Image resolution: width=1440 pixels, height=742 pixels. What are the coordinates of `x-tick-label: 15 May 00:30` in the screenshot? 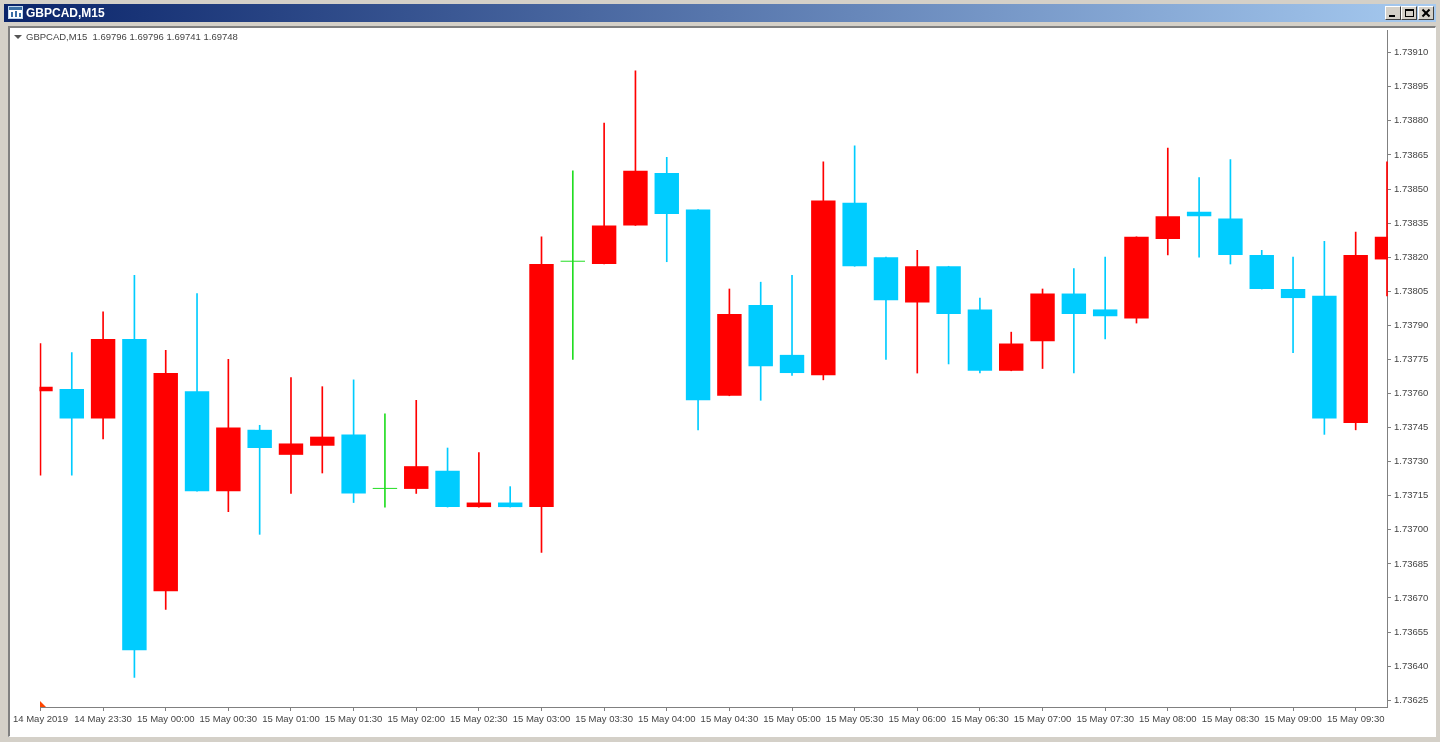 It's located at (228, 719).